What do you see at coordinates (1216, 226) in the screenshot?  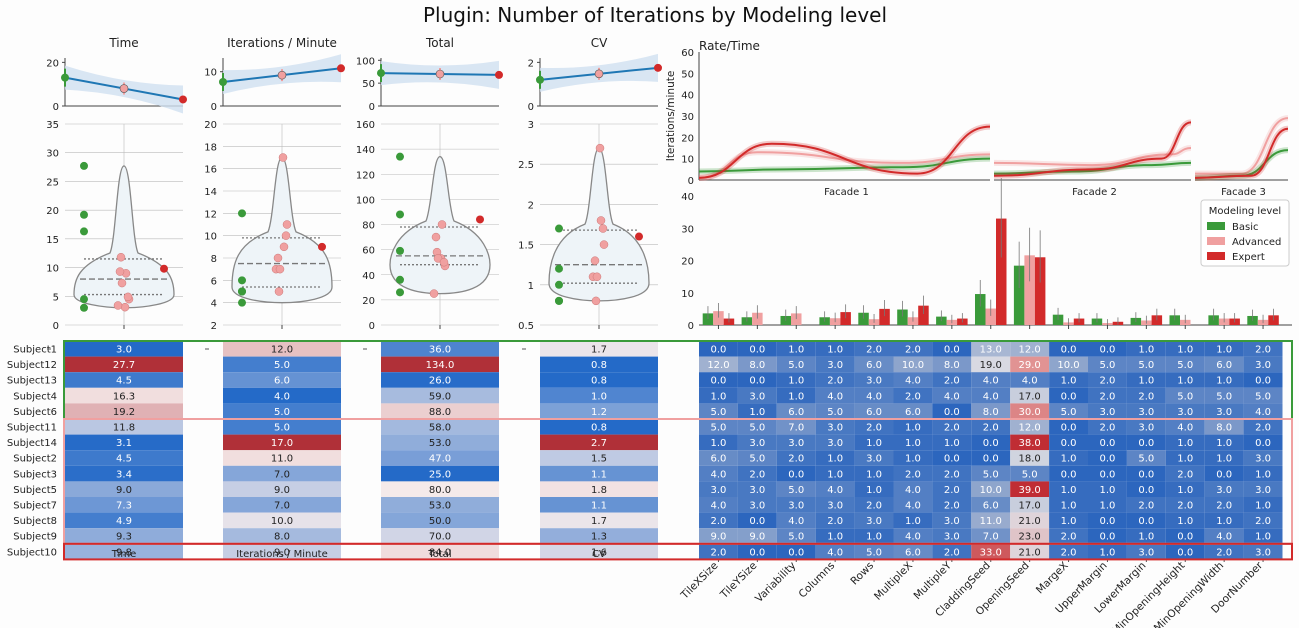 I see `legend-swatch-basic` at bounding box center [1216, 226].